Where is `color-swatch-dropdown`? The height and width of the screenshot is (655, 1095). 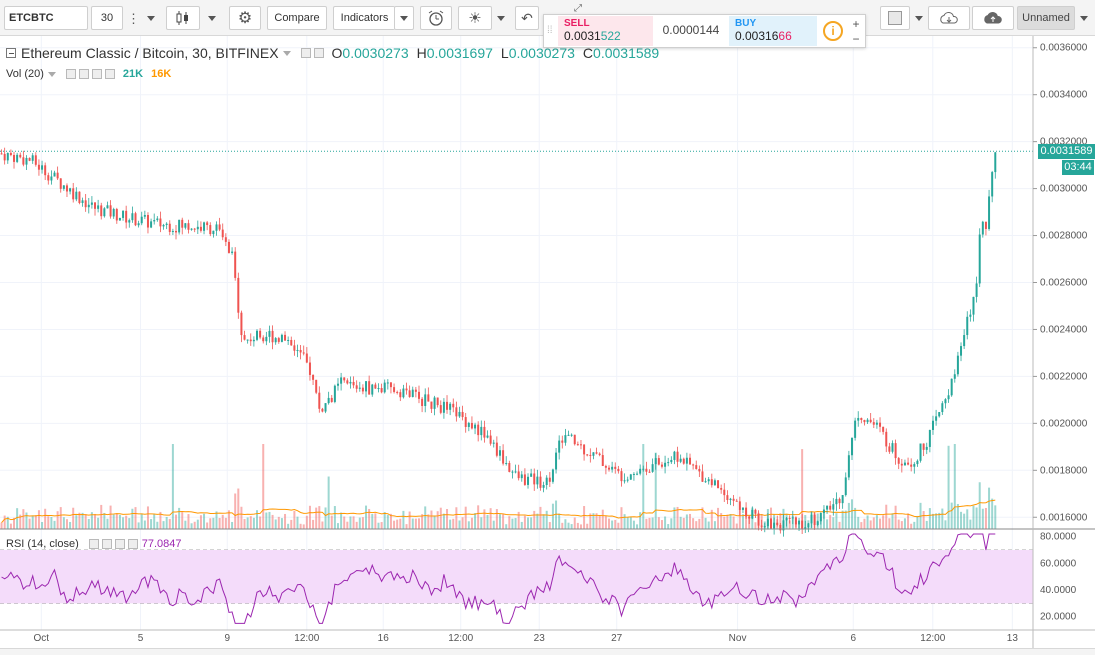 color-swatch-dropdown is located at coordinates (919, 18).